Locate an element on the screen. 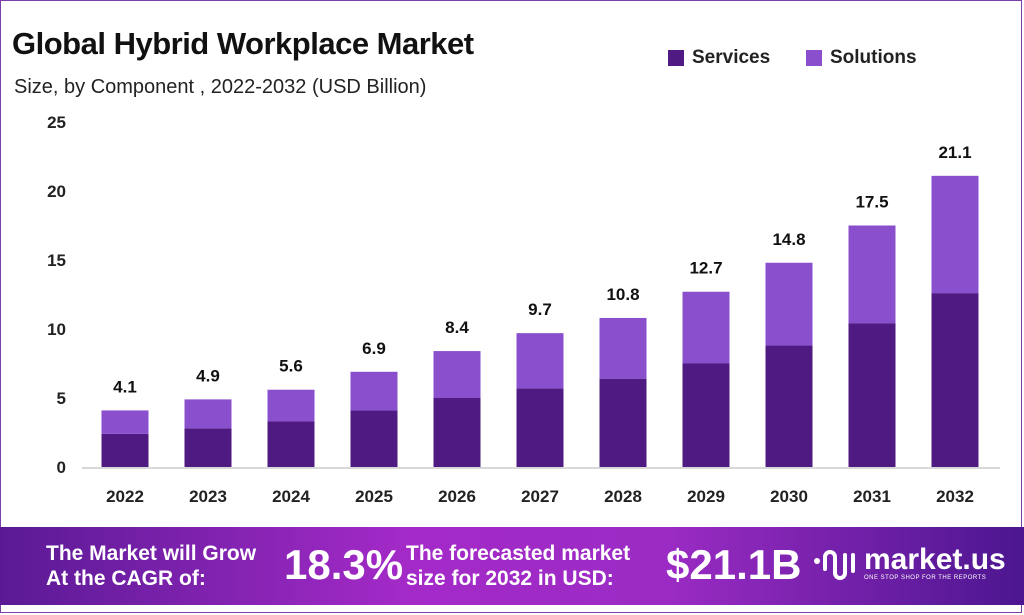 Image resolution: width=1024 pixels, height=615 pixels. forecast-value: $21.1B is located at coordinates (734, 564).